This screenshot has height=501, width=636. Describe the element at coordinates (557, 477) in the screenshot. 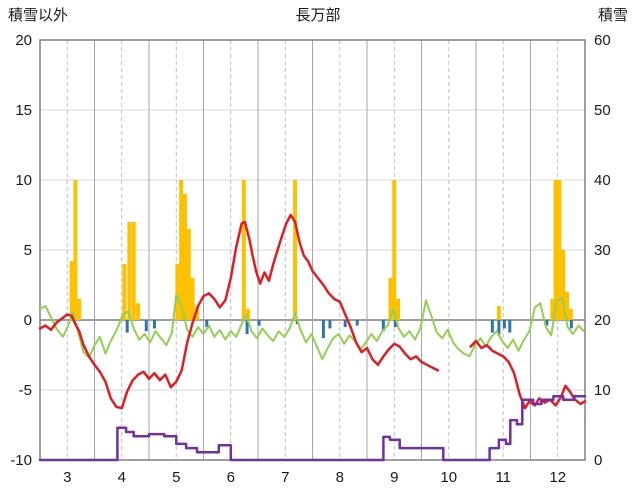

I see `svg-text: 12` at that location.